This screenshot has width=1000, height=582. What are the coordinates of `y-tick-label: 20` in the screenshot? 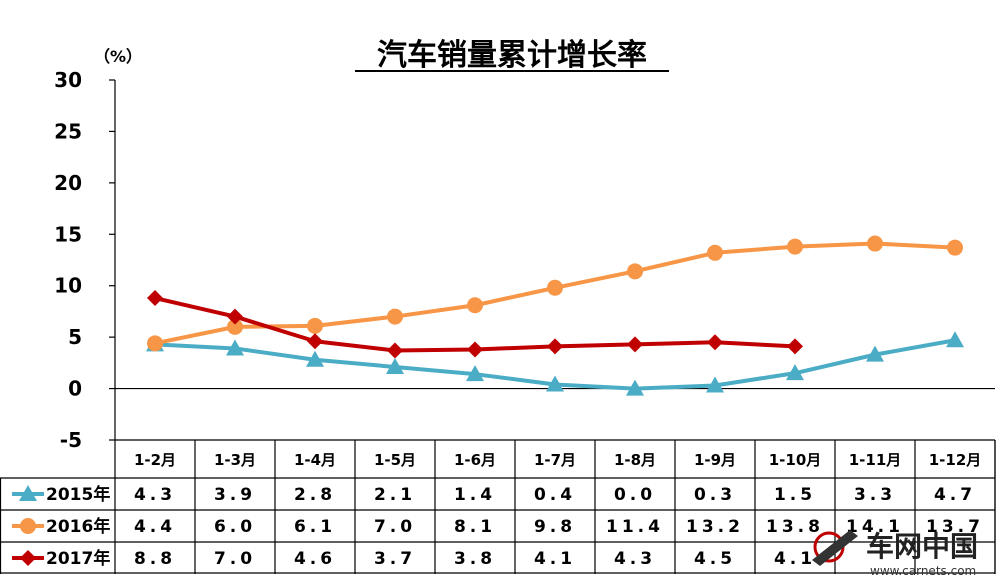 It's located at (68, 183).